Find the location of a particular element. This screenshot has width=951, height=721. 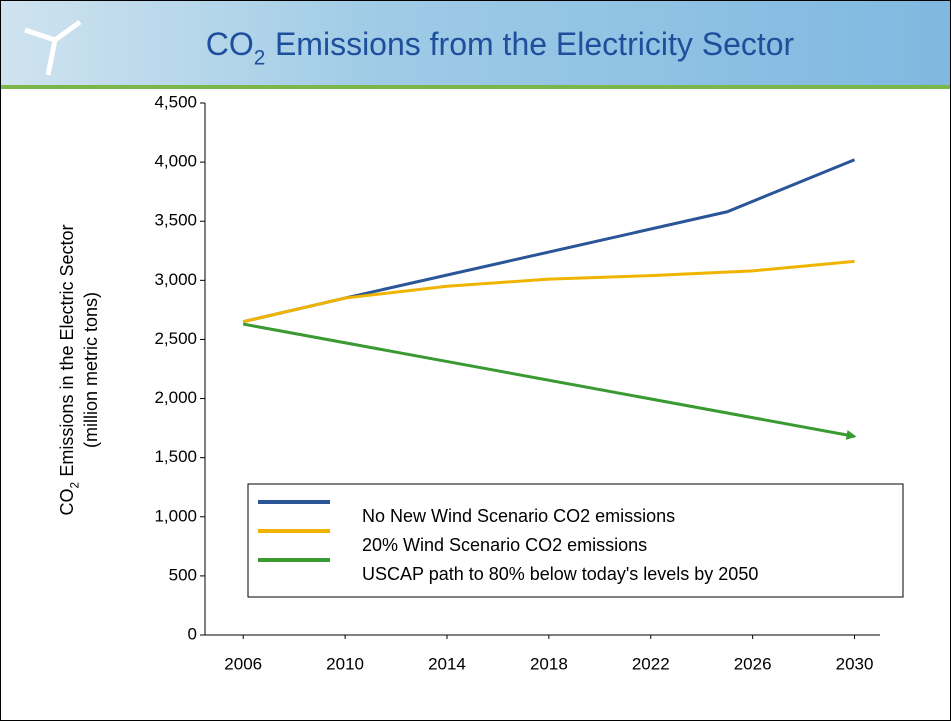

header-band is located at coordinates (475, 43).